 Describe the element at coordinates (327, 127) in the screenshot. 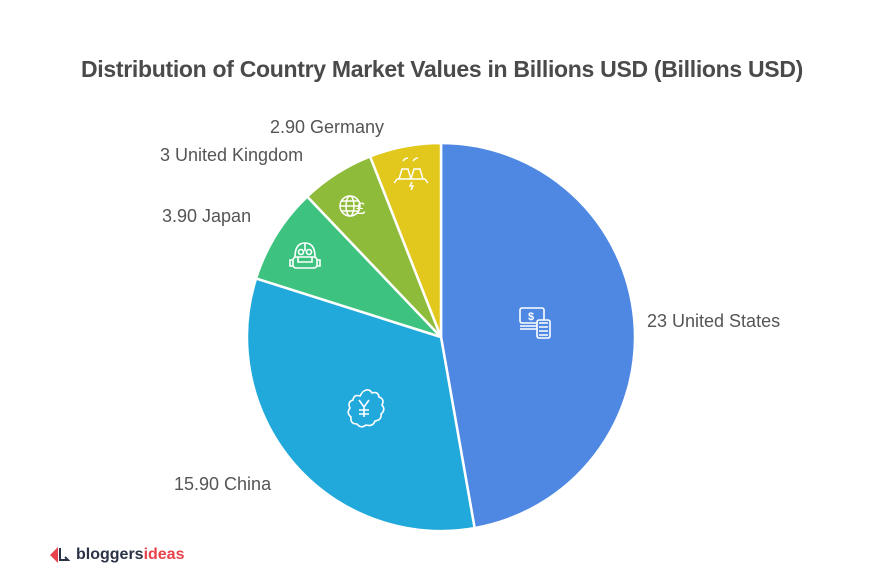

I see `label-germany: 2.90 Germany` at that location.